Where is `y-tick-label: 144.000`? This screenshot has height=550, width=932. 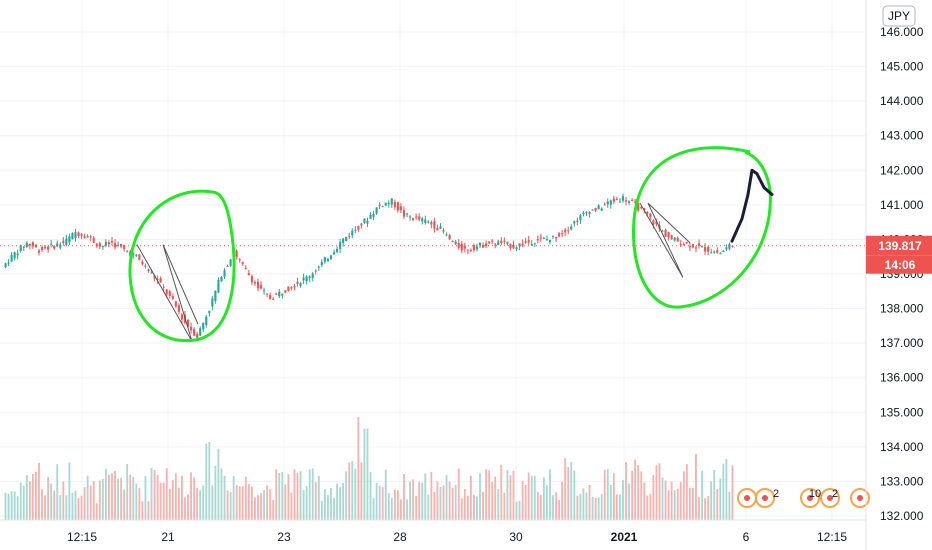 y-tick-label: 144.000 is located at coordinates (902, 101).